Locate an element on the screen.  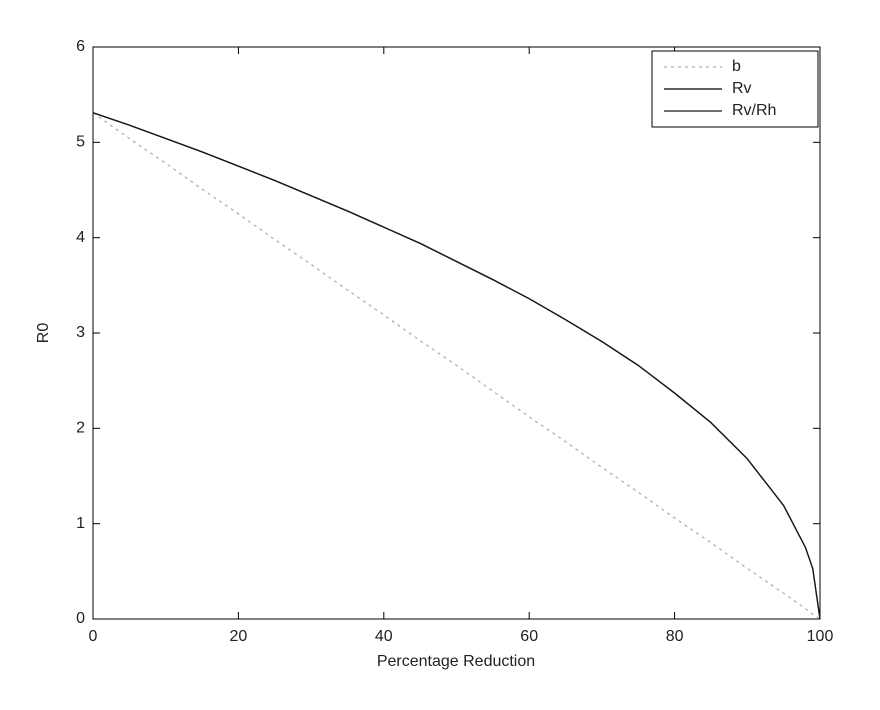
legend-label: Rv is located at coordinates (742, 88).